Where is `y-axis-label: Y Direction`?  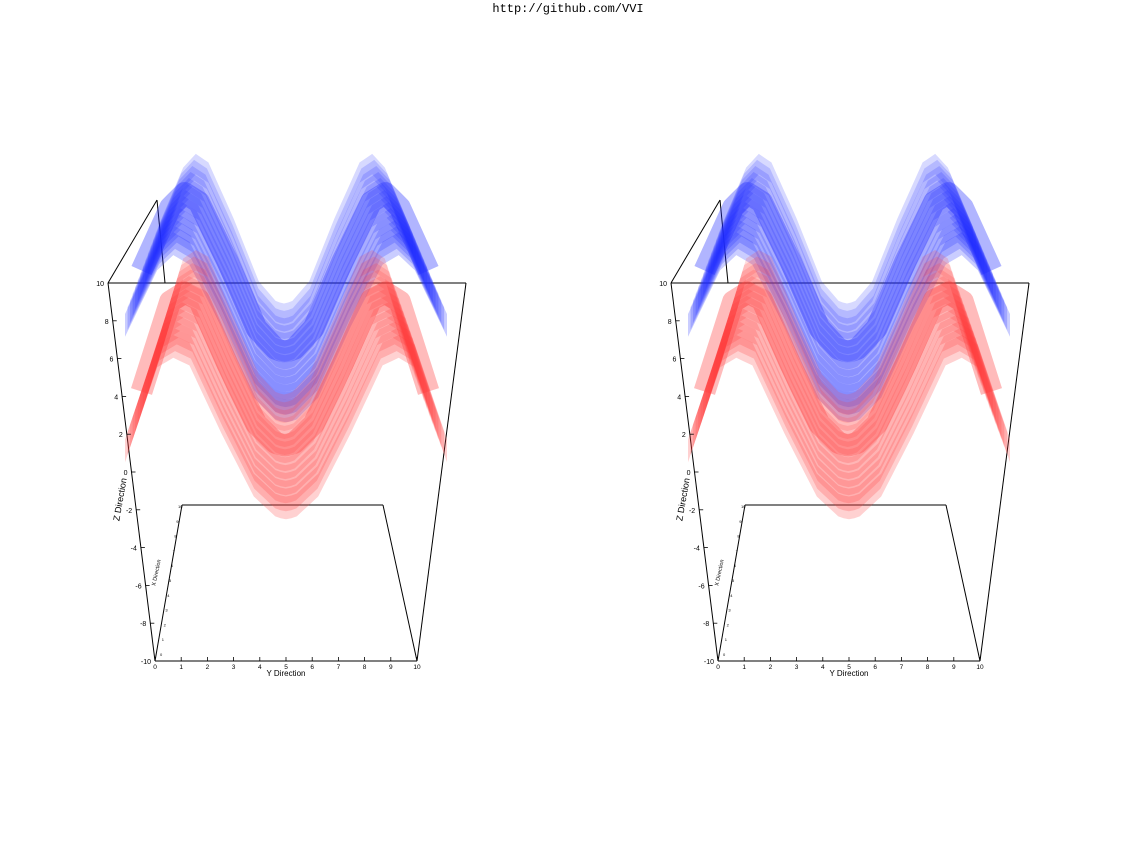
y-axis-label: Y Direction is located at coordinates (286, 673).